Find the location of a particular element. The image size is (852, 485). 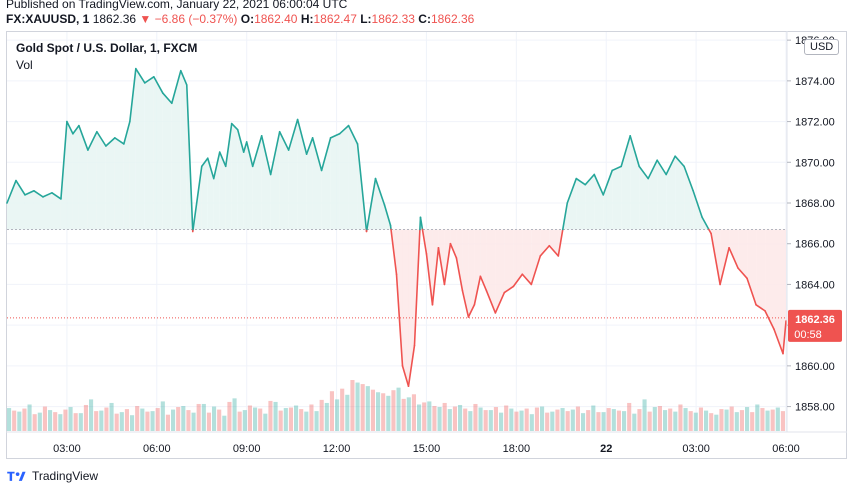

time-tick-label: 18:00 is located at coordinates (517, 449).